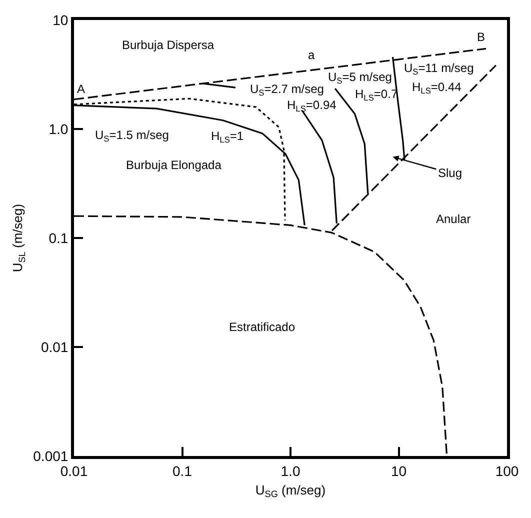 This screenshot has width=531, height=518. Describe the element at coordinates (437, 88) in the screenshot. I see `annotation: H$_{LS}$=0.44` at that location.